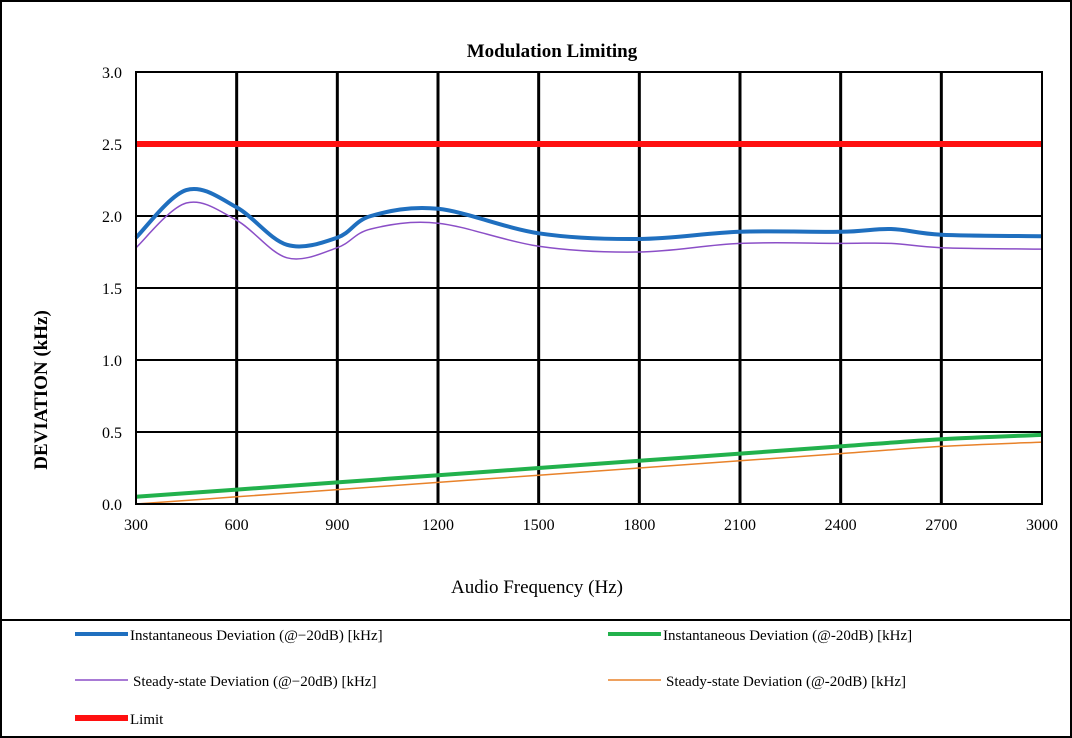 The image size is (1072, 738). Describe the element at coordinates (237, 525) in the screenshot. I see `x-tick-label: 600` at that location.